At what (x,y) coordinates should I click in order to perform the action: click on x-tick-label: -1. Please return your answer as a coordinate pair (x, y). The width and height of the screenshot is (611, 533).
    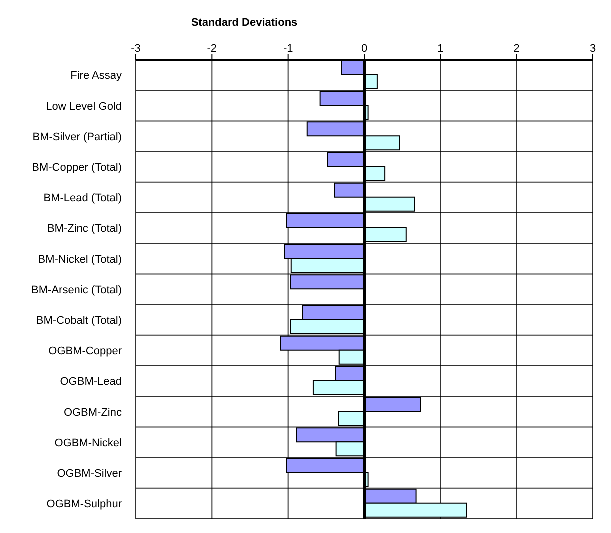
    Looking at the image, I should click on (288, 49).